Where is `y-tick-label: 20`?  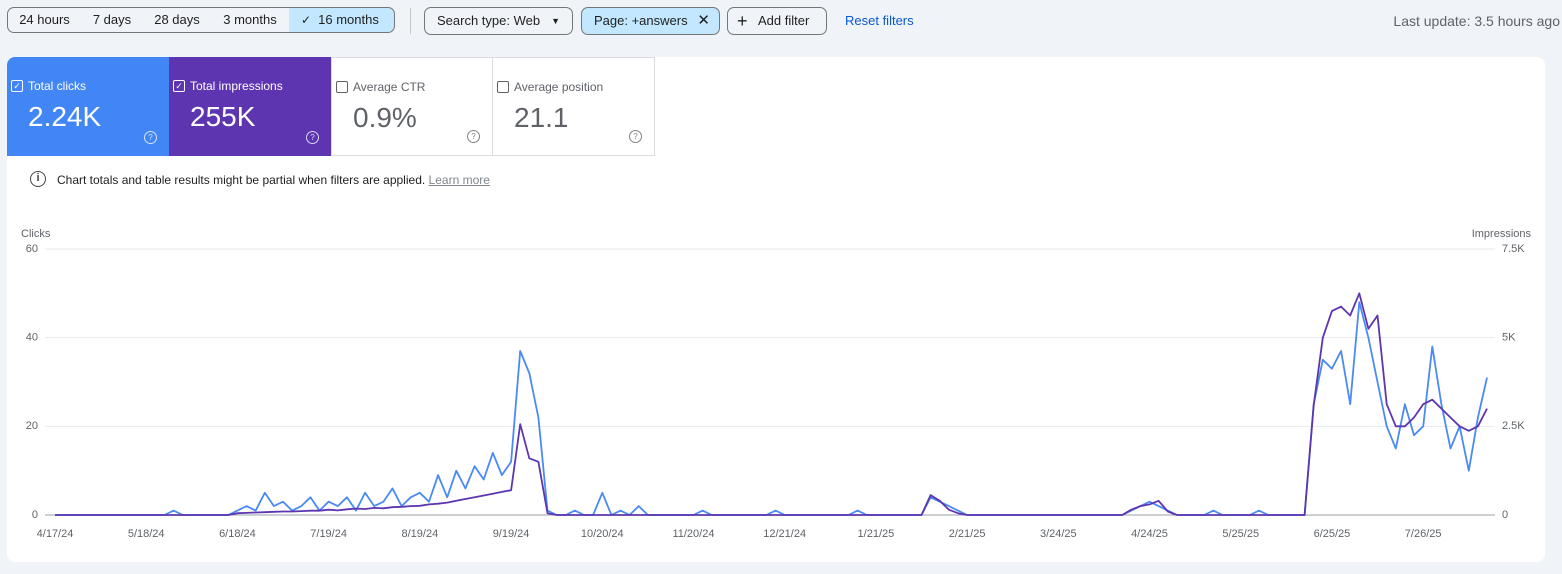 y-tick-label: 20 is located at coordinates (32, 426).